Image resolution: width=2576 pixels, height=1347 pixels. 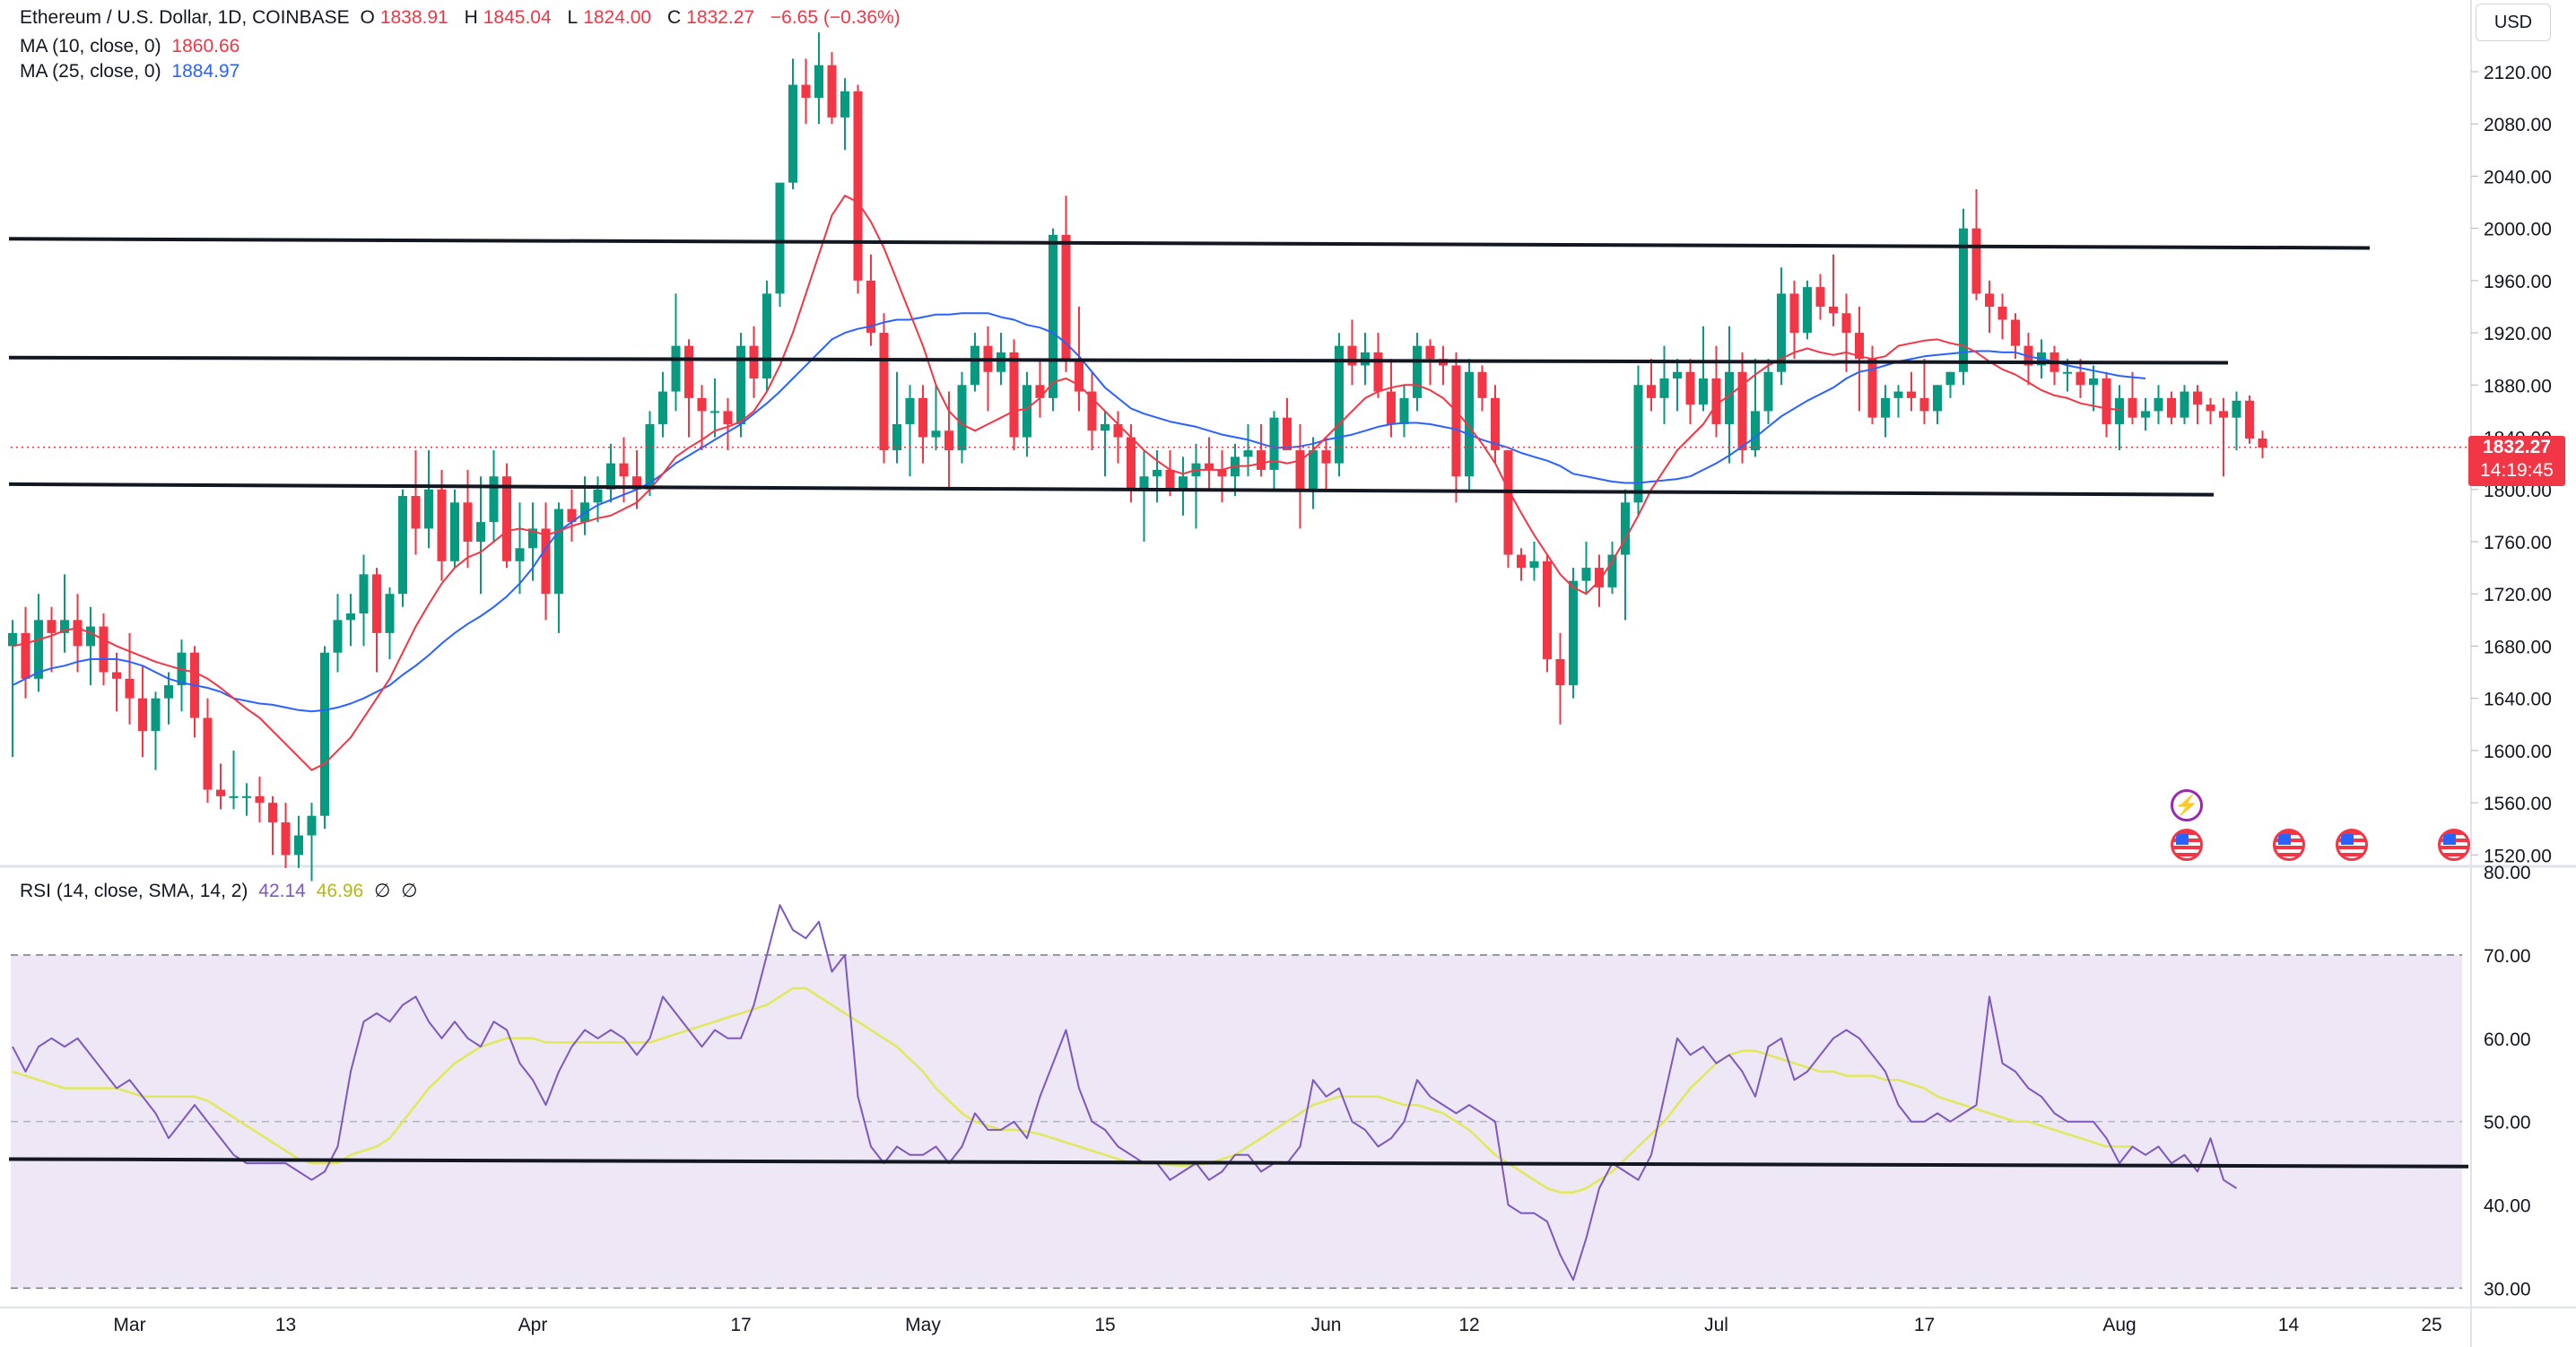 What do you see at coordinates (185, 17) in the screenshot?
I see `symbol-name: Ethereum / U.S. Dollar, 1D, COINBASE` at bounding box center [185, 17].